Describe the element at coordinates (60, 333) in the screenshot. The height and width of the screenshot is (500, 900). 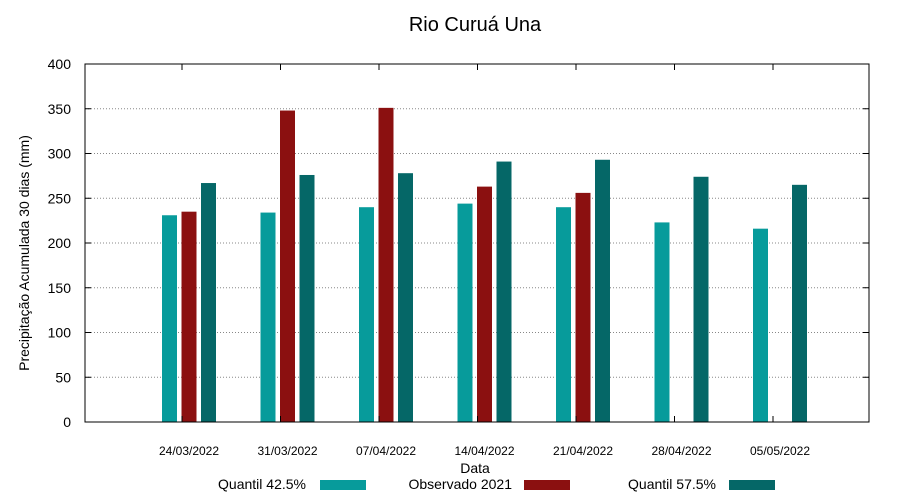
I see `y-tick-label: 100` at that location.